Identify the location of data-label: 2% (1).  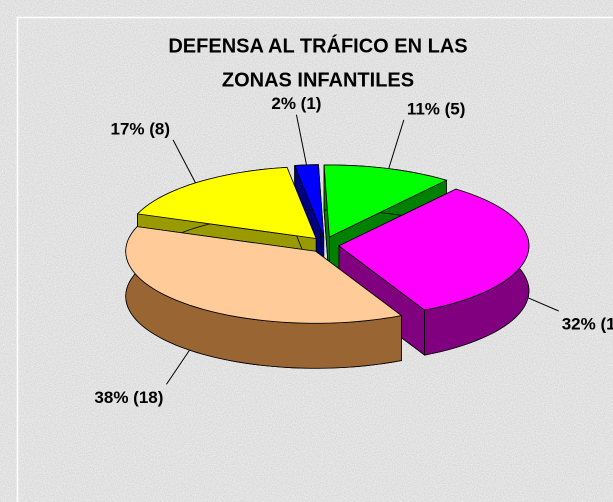
(296, 103).